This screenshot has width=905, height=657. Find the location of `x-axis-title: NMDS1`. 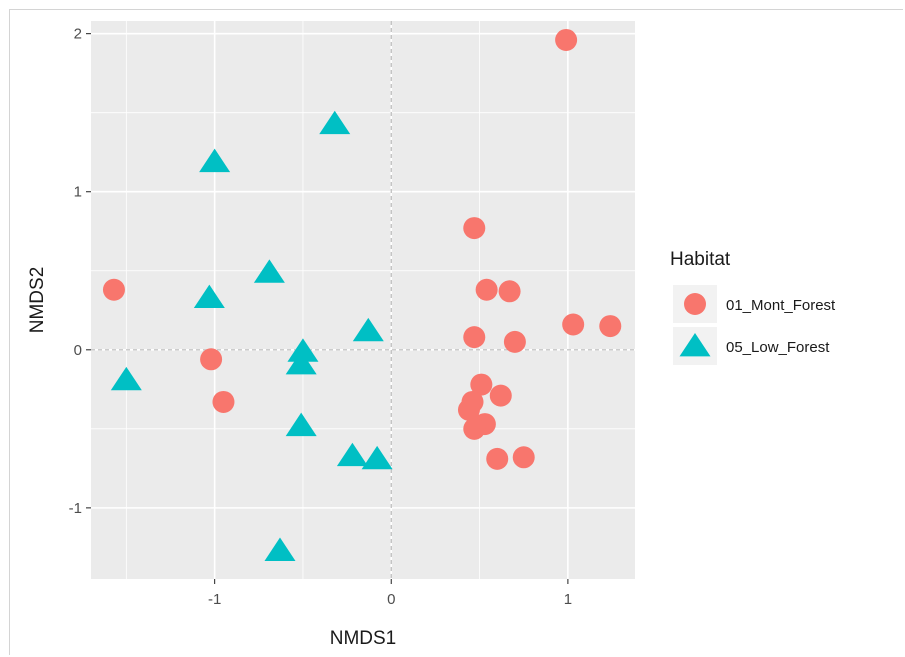

x-axis-title: NMDS1 is located at coordinates (363, 638).